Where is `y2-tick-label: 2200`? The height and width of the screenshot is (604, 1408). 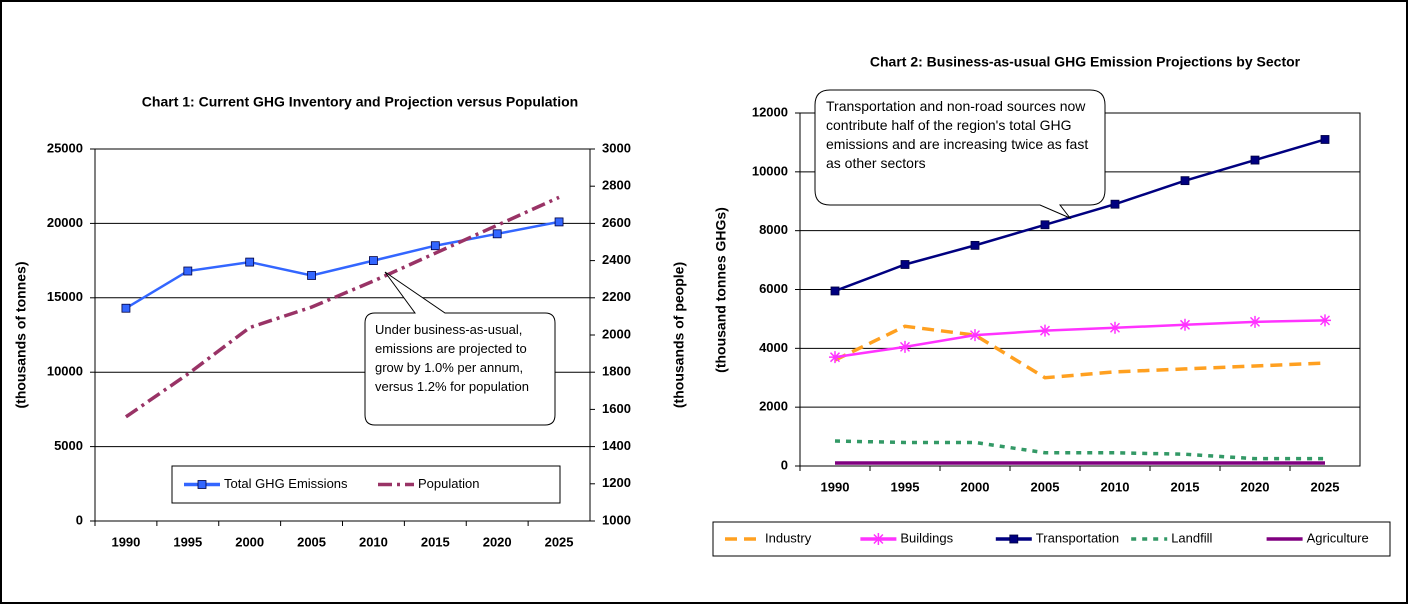 y2-tick-label: 2200 is located at coordinates (616, 296).